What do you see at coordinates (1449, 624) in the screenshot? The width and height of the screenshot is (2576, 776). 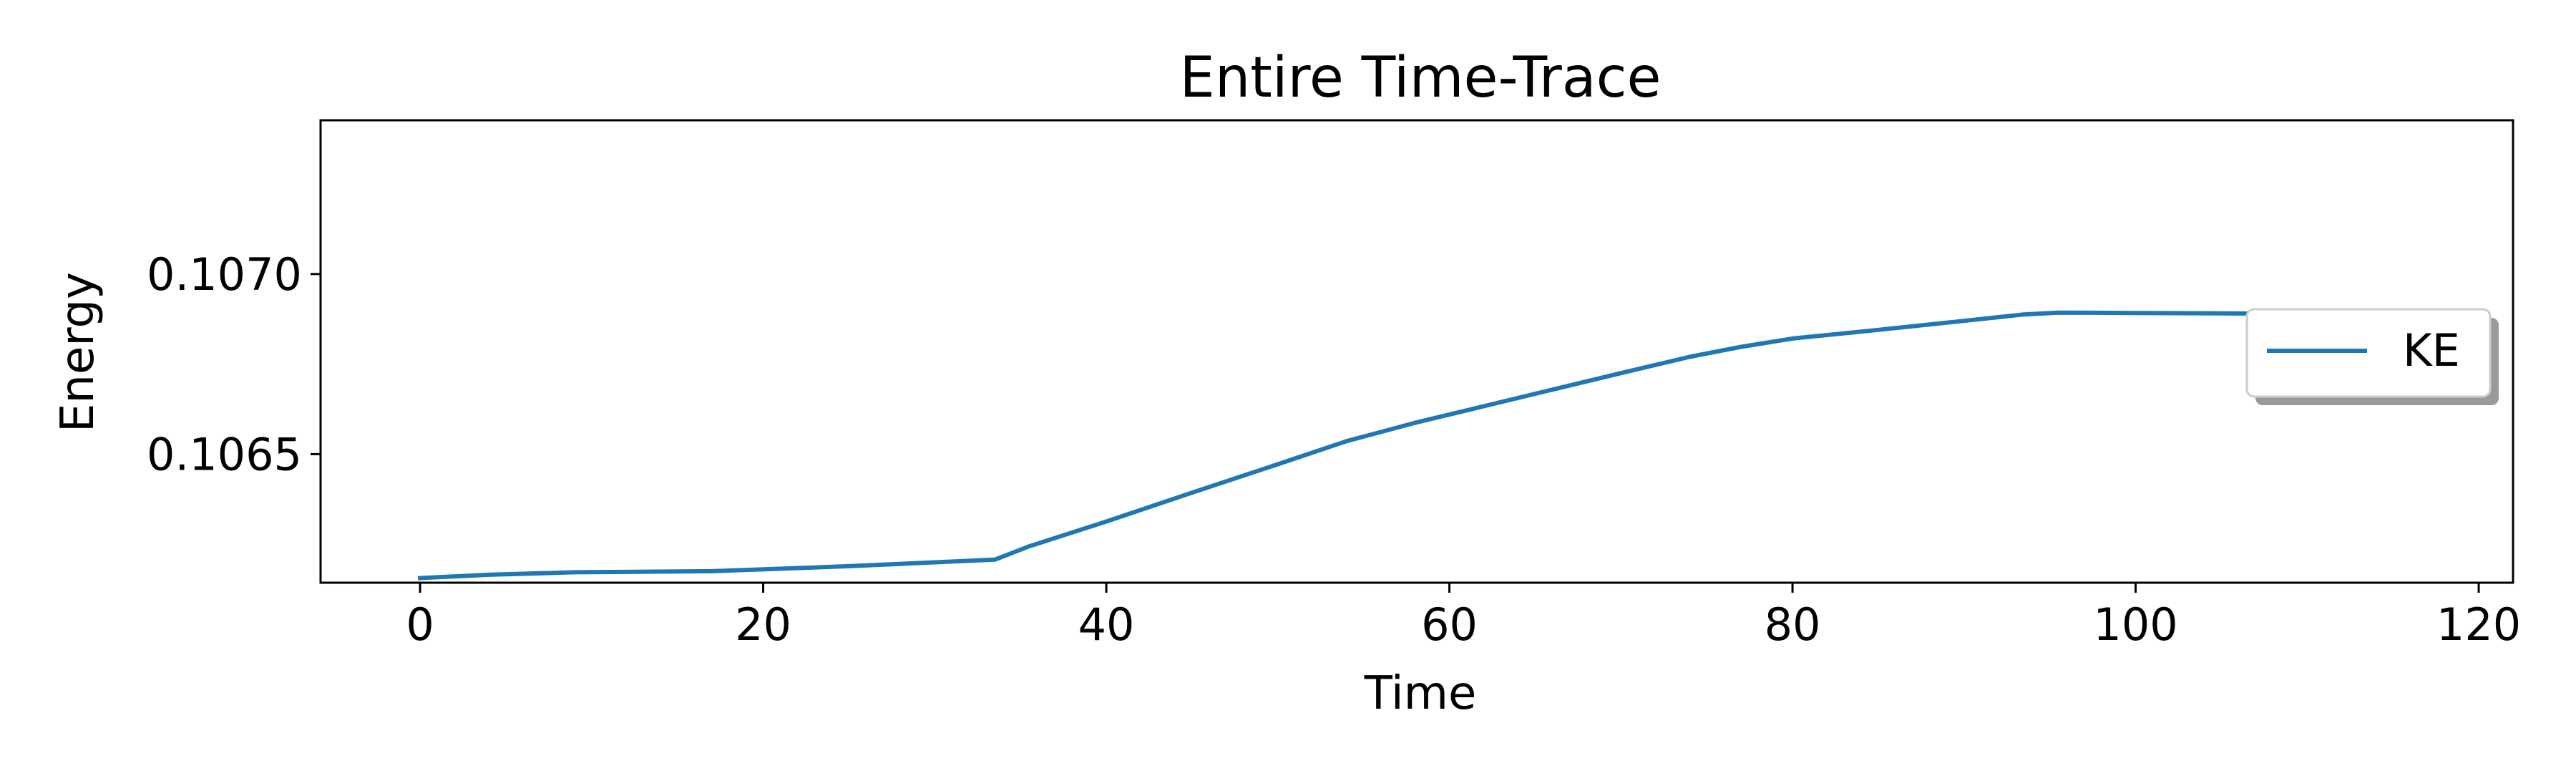 I see `x-tick-label: 60` at bounding box center [1449, 624].